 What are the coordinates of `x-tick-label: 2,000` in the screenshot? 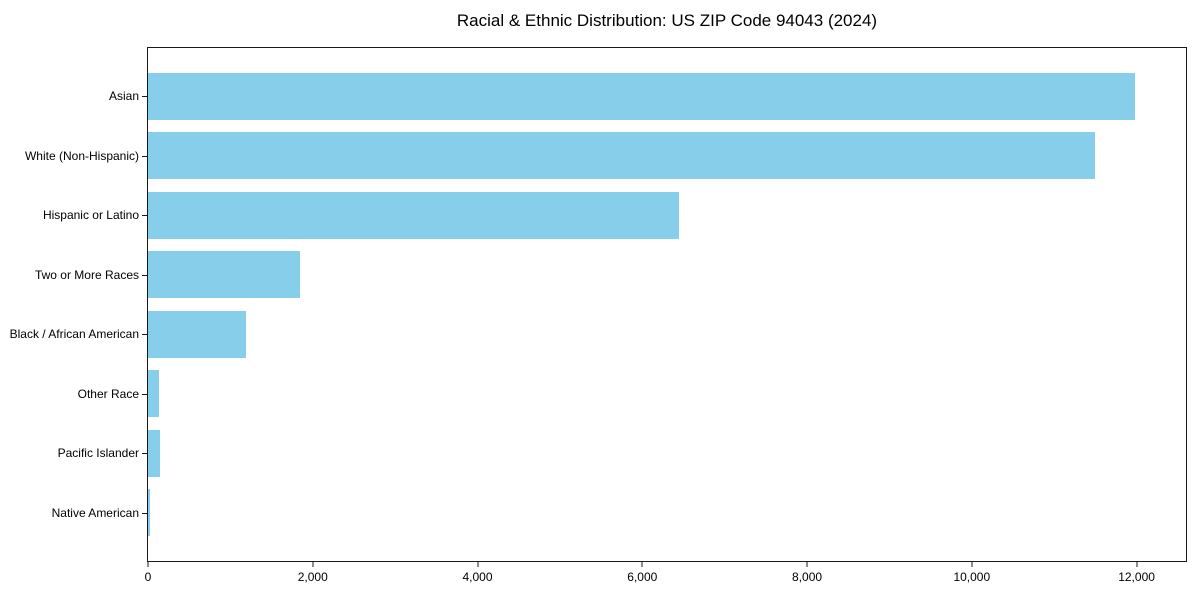 It's located at (312, 577).